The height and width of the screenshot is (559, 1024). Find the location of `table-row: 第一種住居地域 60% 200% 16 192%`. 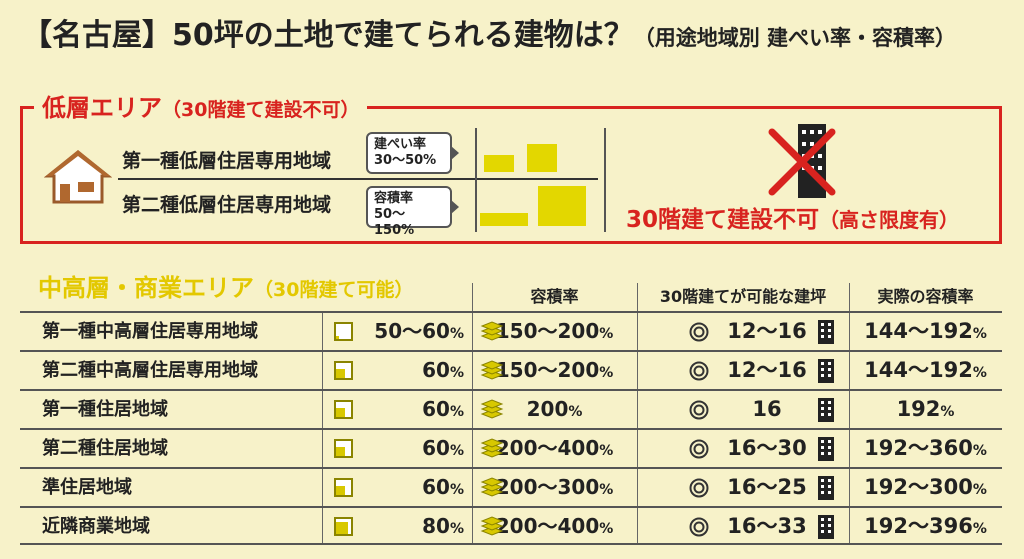

table-row: 第一種住居地域 60% 200% 16 192% is located at coordinates (511, 408).